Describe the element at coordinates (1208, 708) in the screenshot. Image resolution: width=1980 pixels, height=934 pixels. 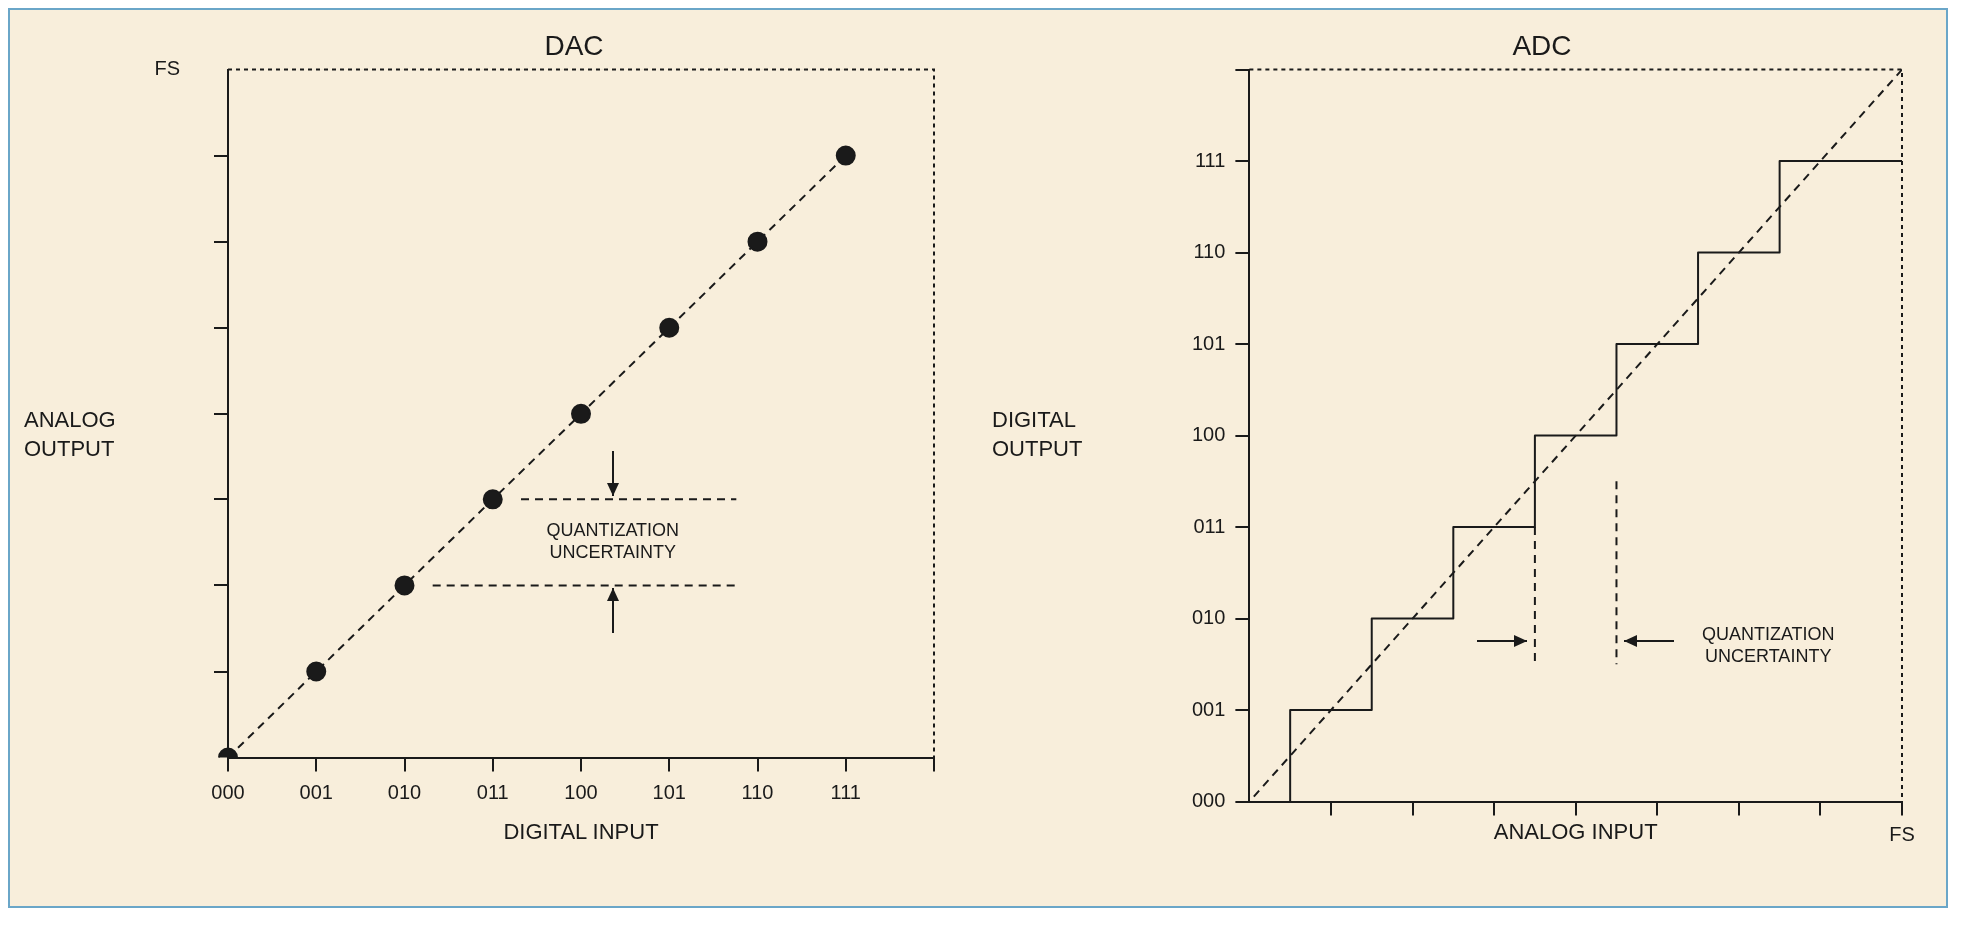
I see `y-tick-label: 001` at that location.